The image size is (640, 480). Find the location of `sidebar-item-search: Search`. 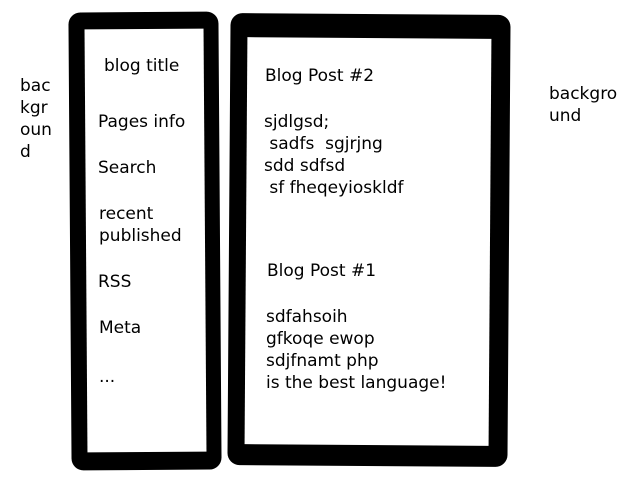

sidebar-item-search: Search is located at coordinates (127, 168).